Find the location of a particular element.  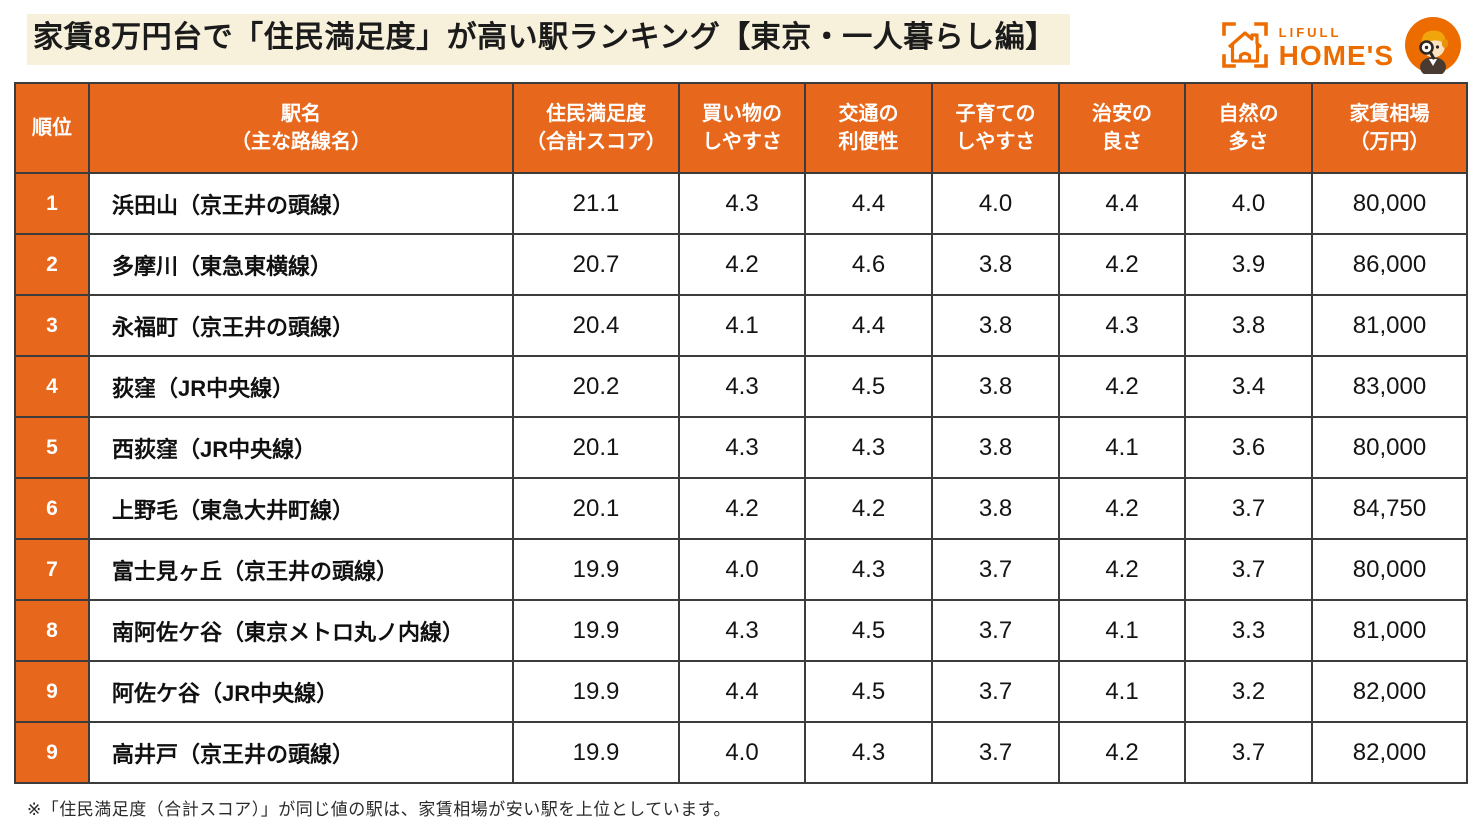

station-cell: 永福町（京王井の頭線） is located at coordinates (301, 325).